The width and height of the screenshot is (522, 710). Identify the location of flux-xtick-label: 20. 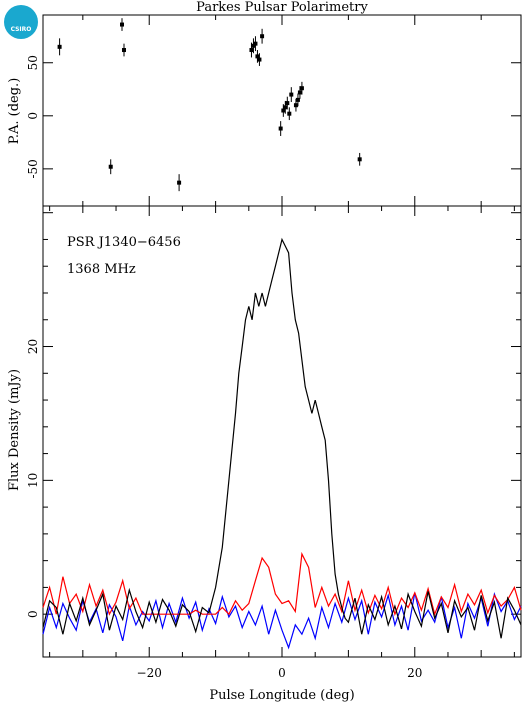
(414, 673).